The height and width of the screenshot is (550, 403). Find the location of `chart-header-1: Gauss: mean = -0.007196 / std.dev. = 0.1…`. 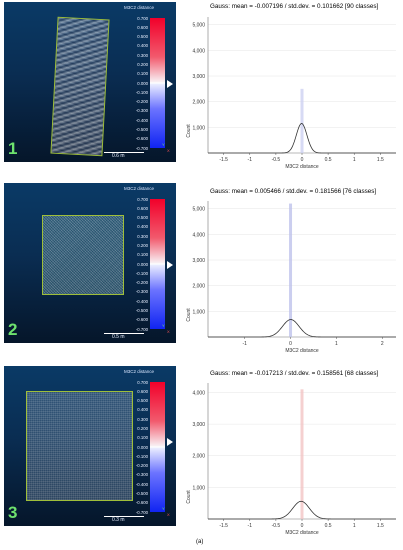

chart-header-1: Gauss: mean = -0.007196 / std.dev. = 0.1… is located at coordinates (294, 6).